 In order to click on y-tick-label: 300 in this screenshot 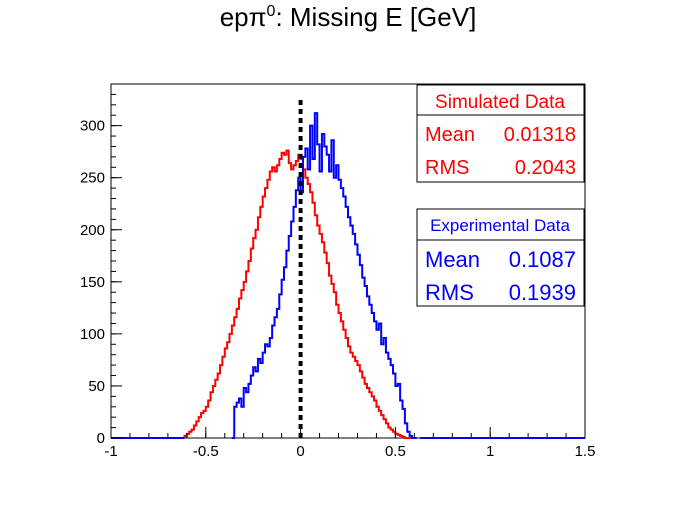, I will do `click(92, 126)`.